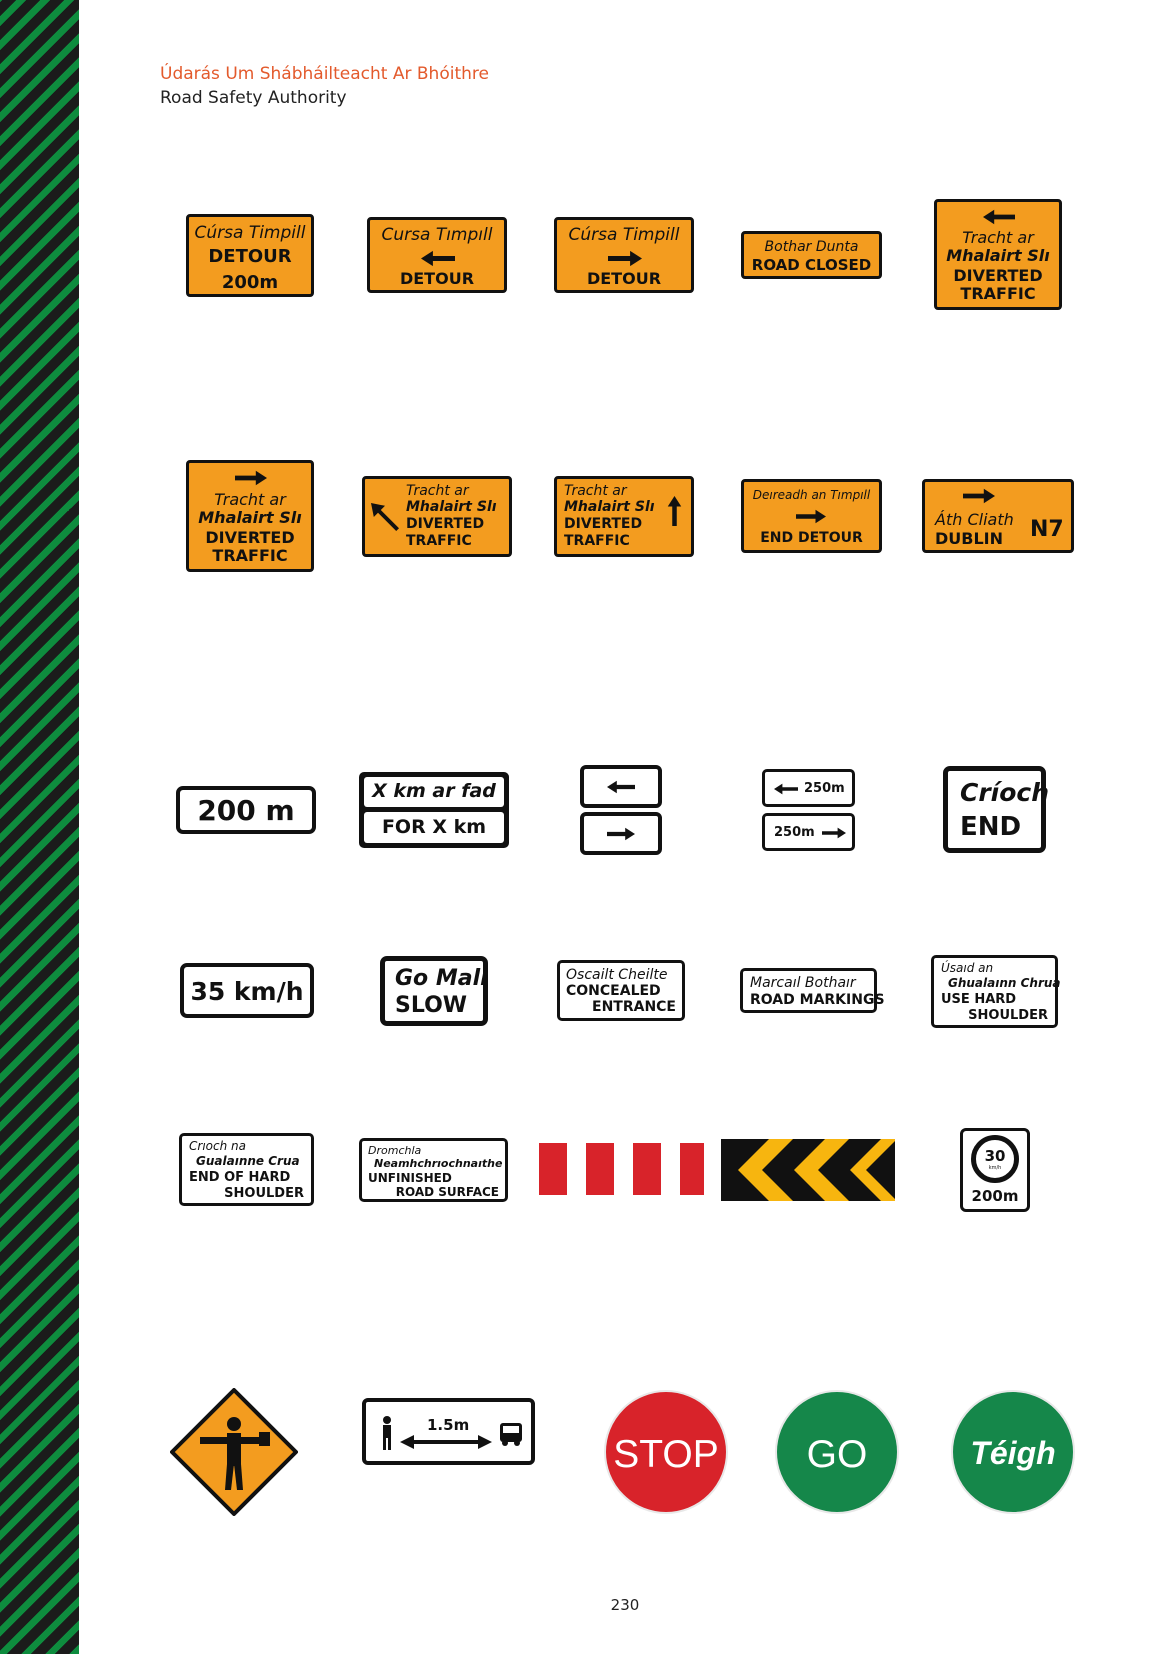 Image resolution: width=1170 pixels, height=1654 pixels. I want to click on flagman-icon, so click(234, 1452).